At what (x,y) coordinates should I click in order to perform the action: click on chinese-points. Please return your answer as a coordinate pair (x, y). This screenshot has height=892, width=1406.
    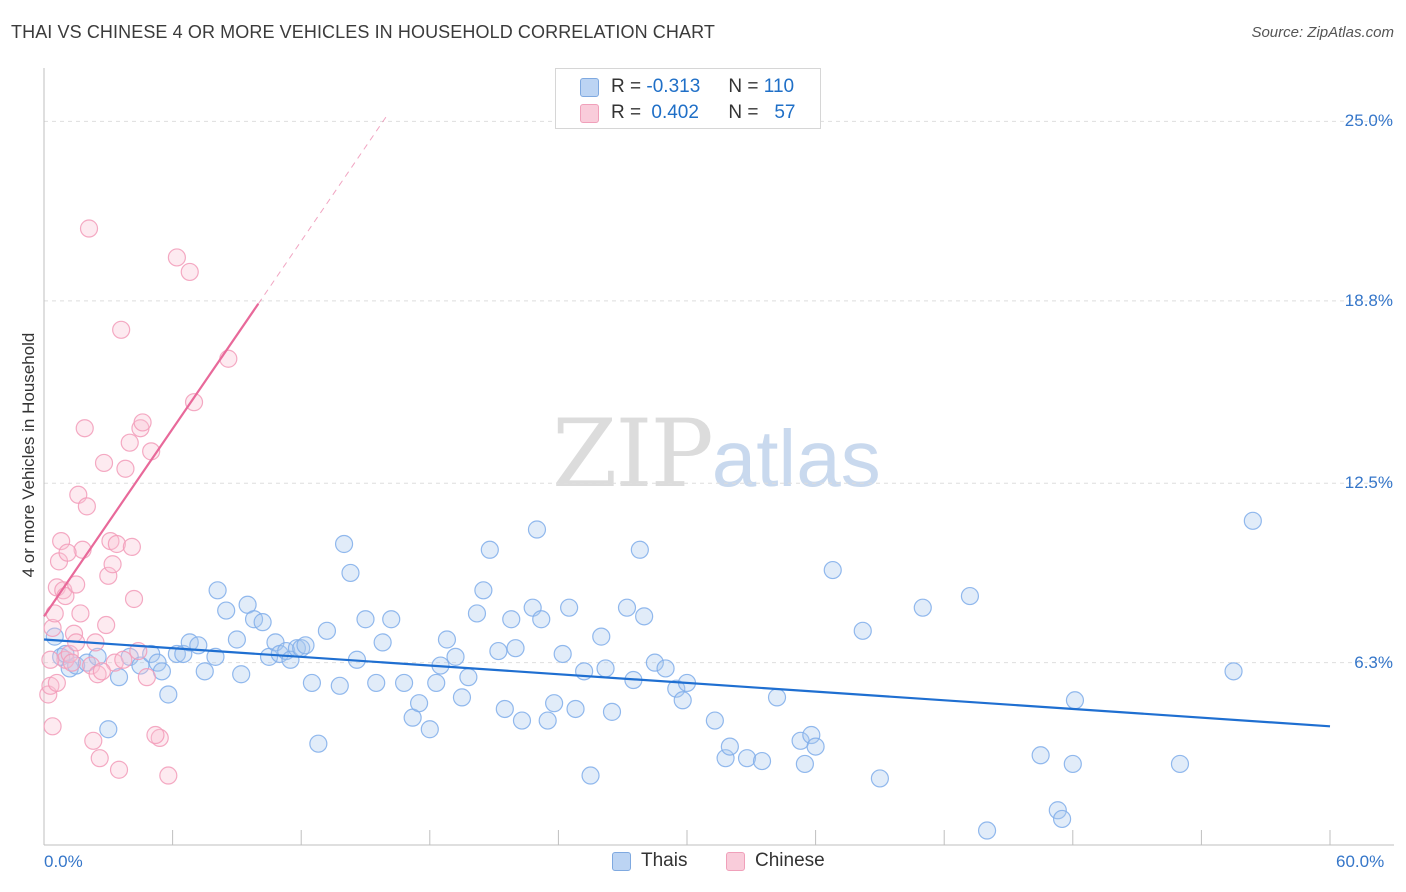
    Looking at the image, I should click on (138, 502).